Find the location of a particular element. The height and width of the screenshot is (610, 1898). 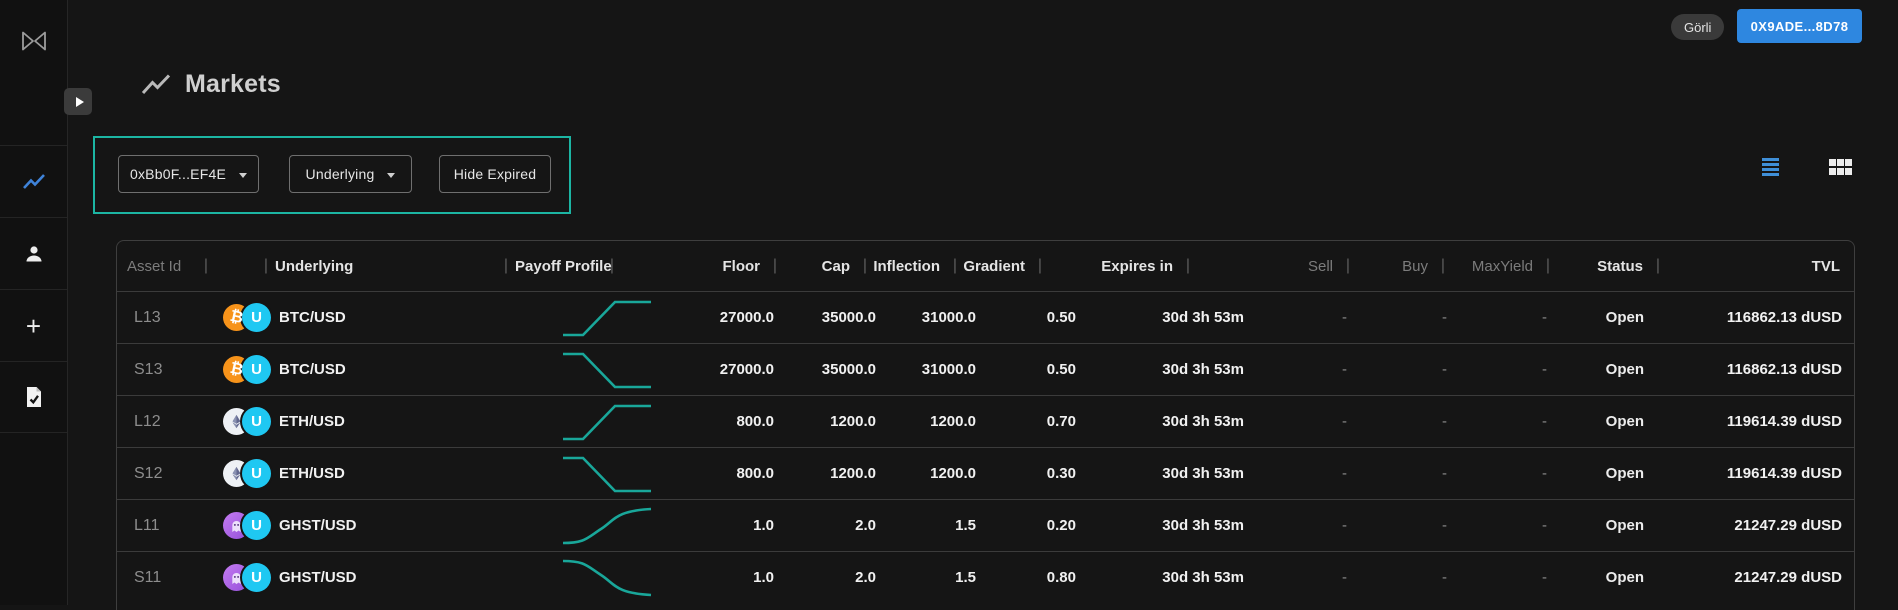

column-header-label: Underlying is located at coordinates (314, 266).